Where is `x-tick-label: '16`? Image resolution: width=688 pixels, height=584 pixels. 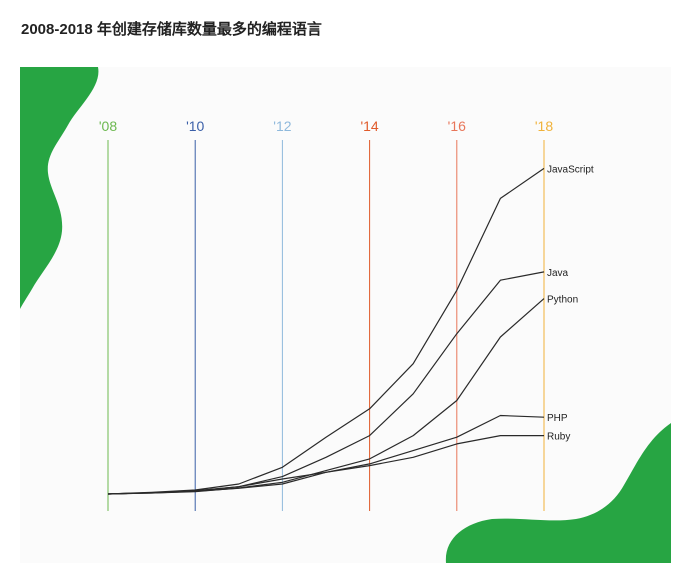
x-tick-label: '16 is located at coordinates (457, 126).